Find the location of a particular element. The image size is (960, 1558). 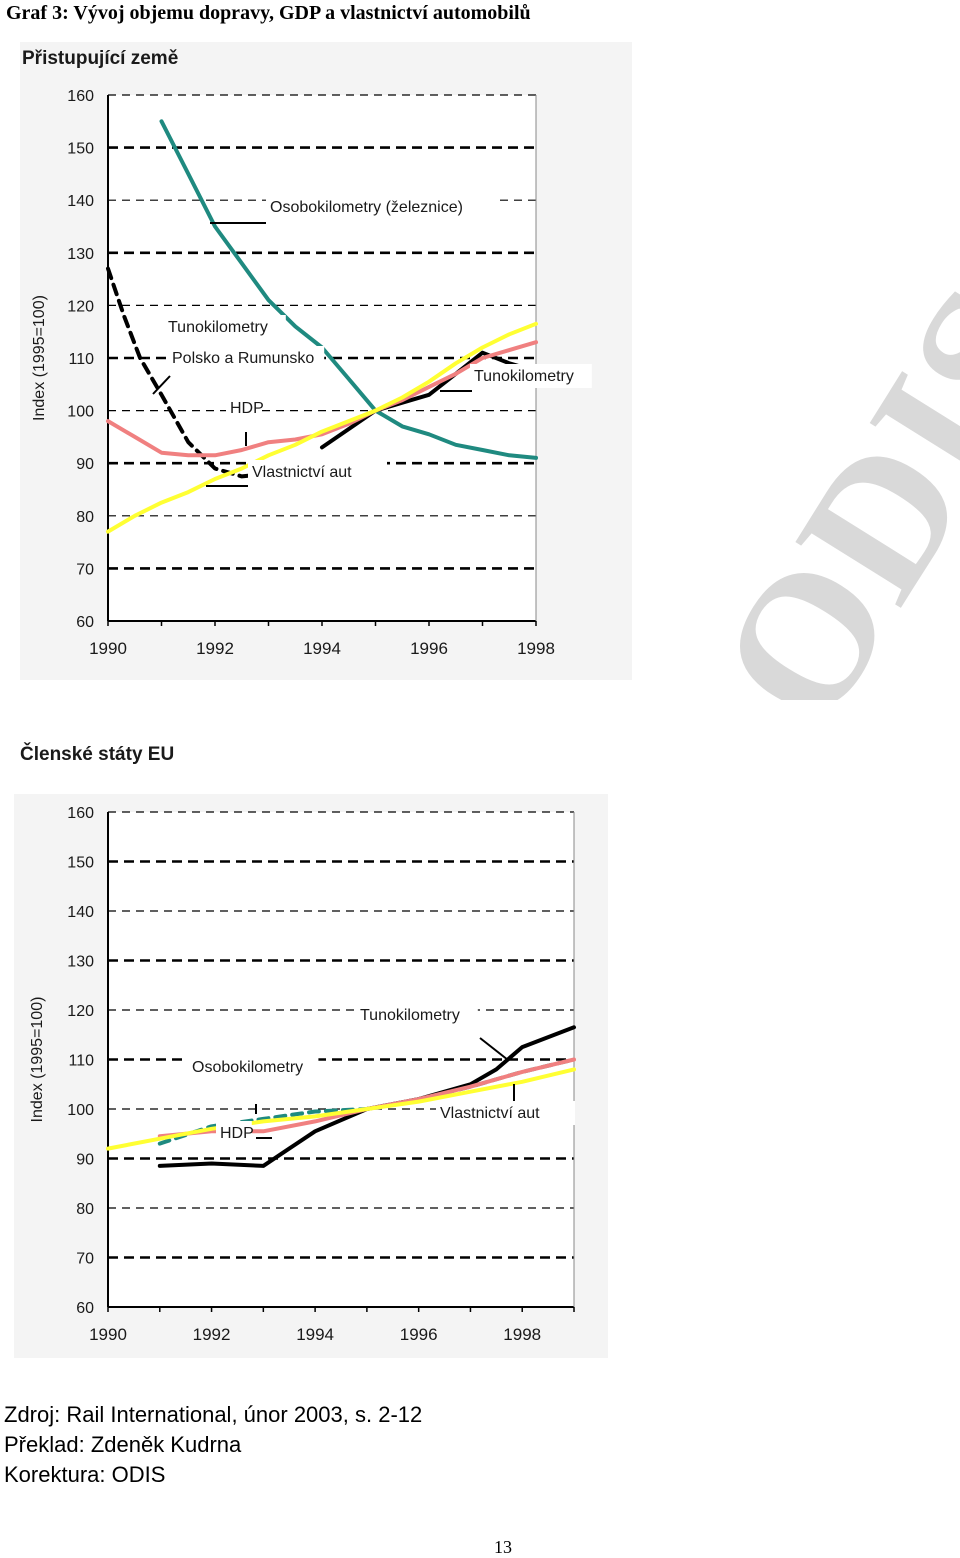

watermark: ODIS is located at coordinates (754, 504).